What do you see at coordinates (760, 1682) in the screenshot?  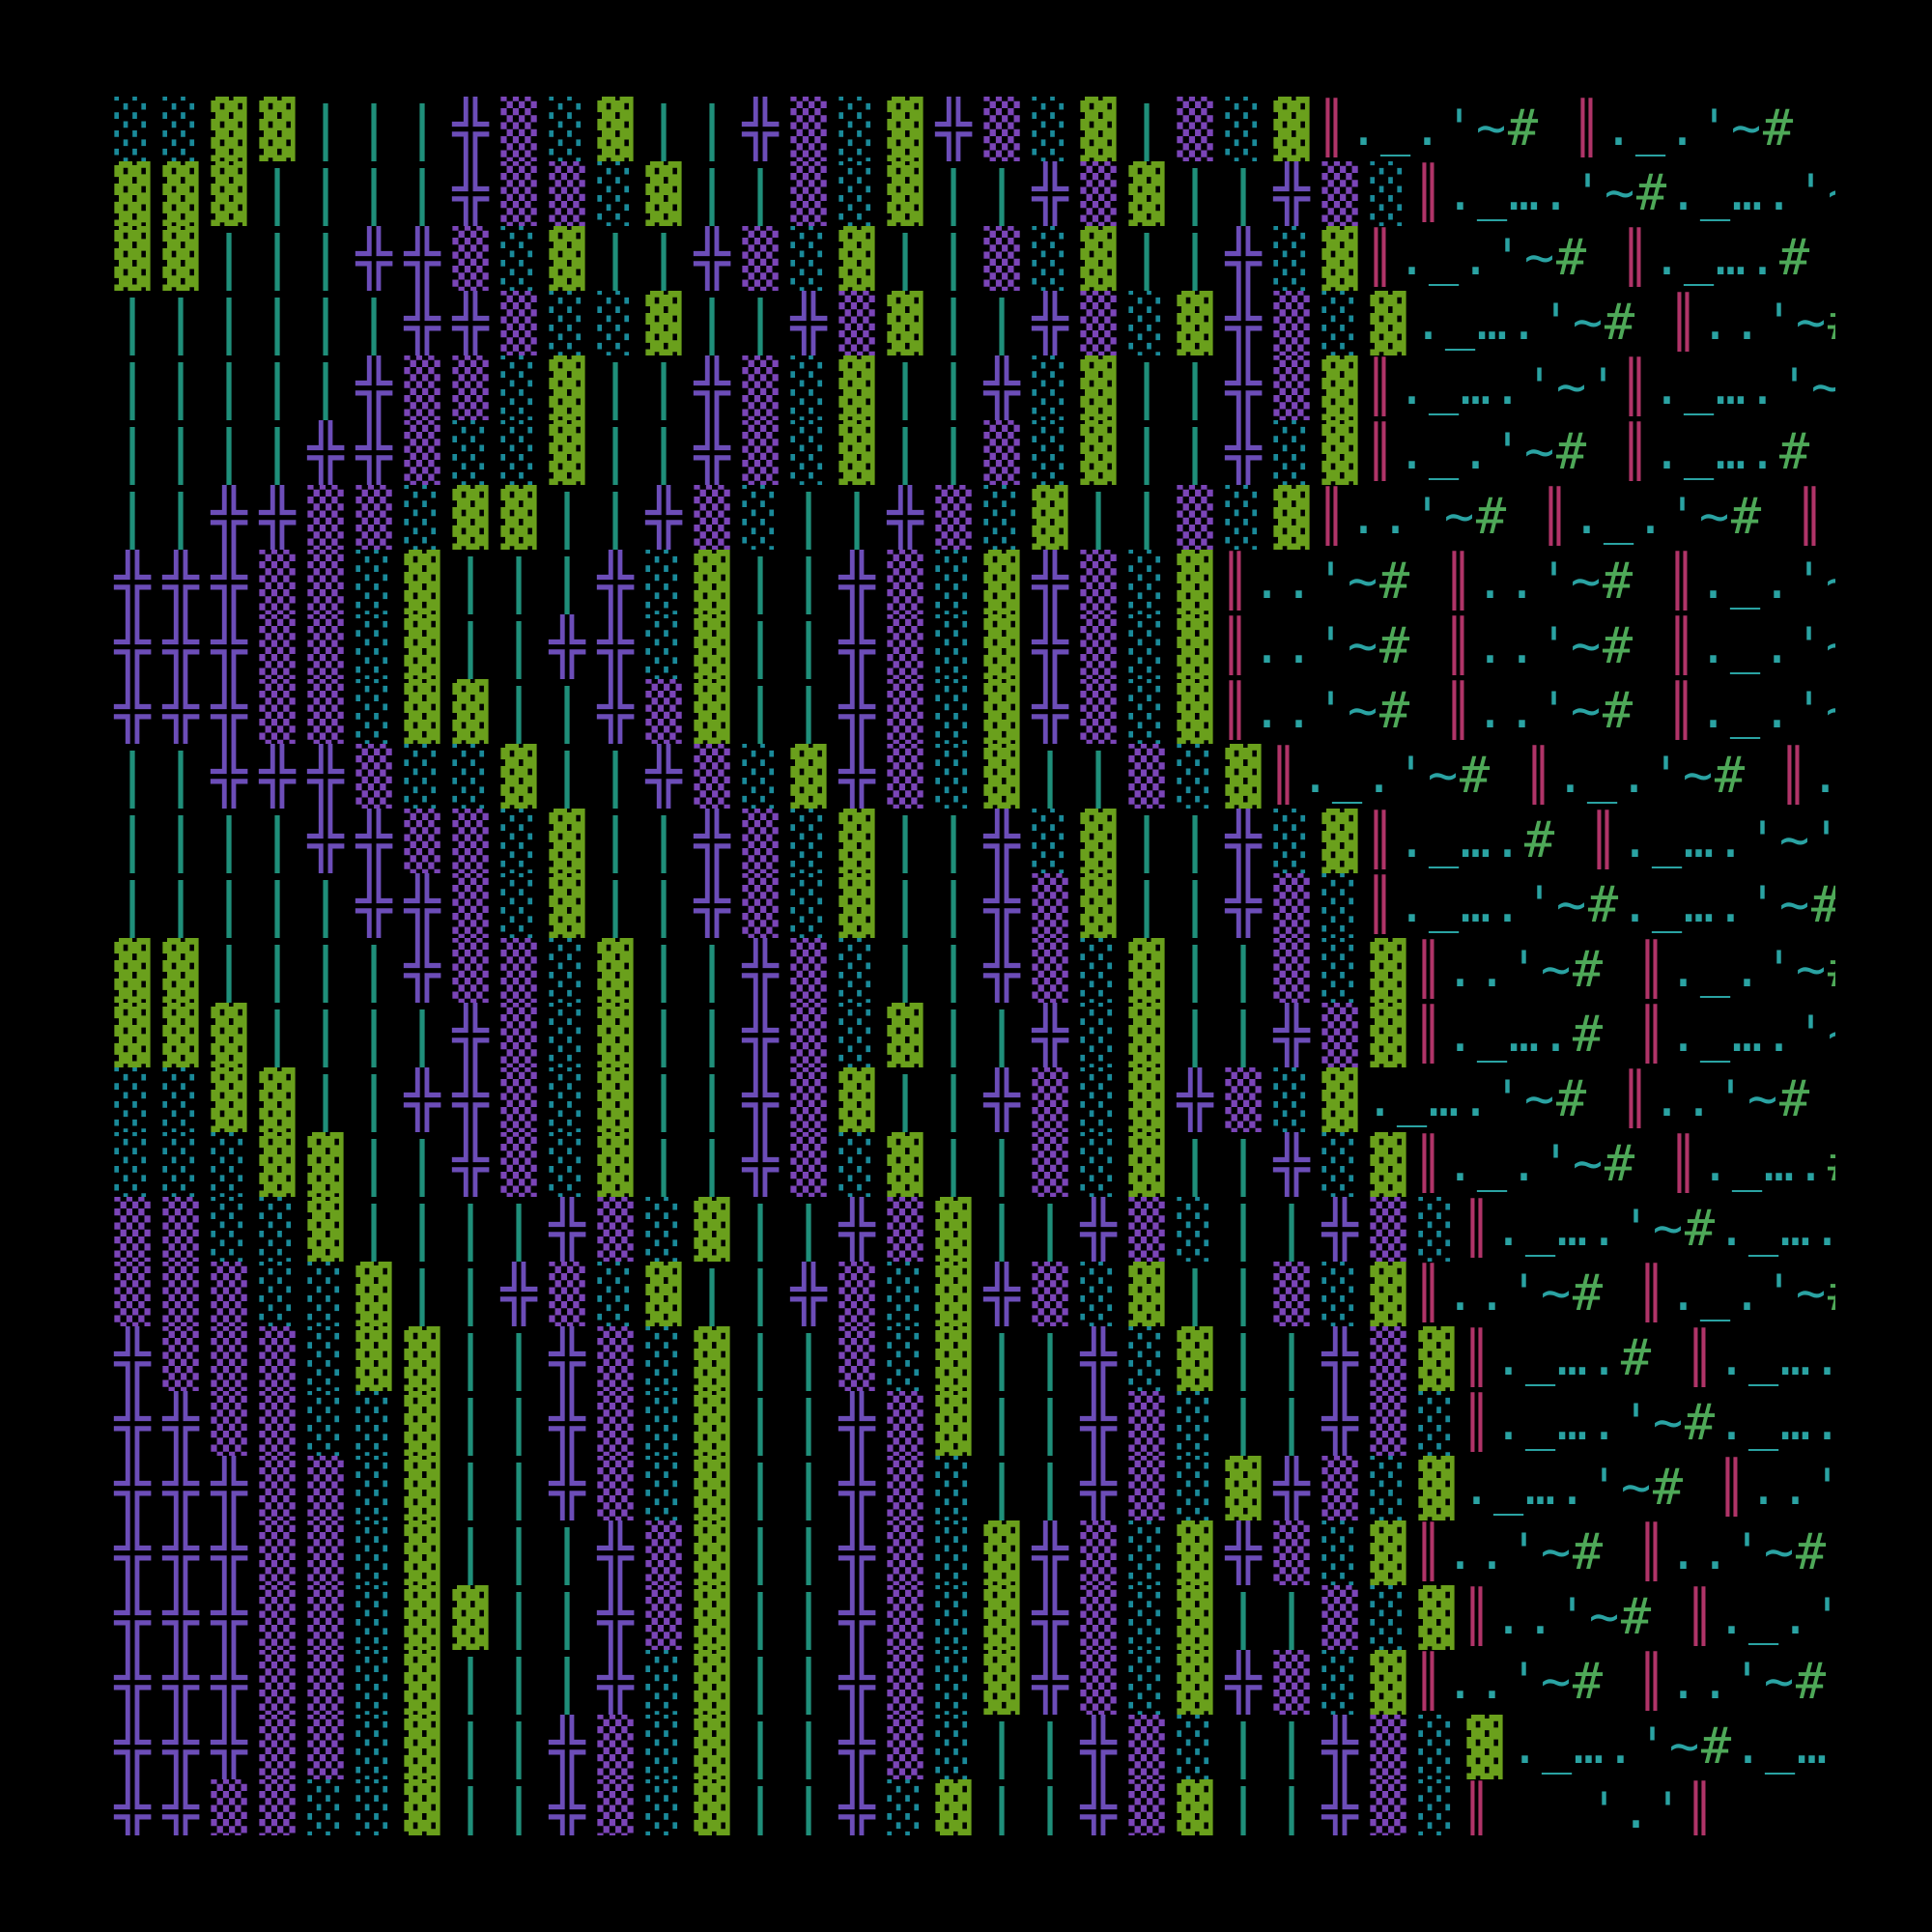 I see `block-run: ╬ ╬ ╬ ▒ ▒ ░ ▓ | | | ╬ ░ ▓ | | ╬ ▒ ░ ▓ ╬ ▒ ░ ▓ ╬ ▒ ░ ▓` at bounding box center [760, 1682].